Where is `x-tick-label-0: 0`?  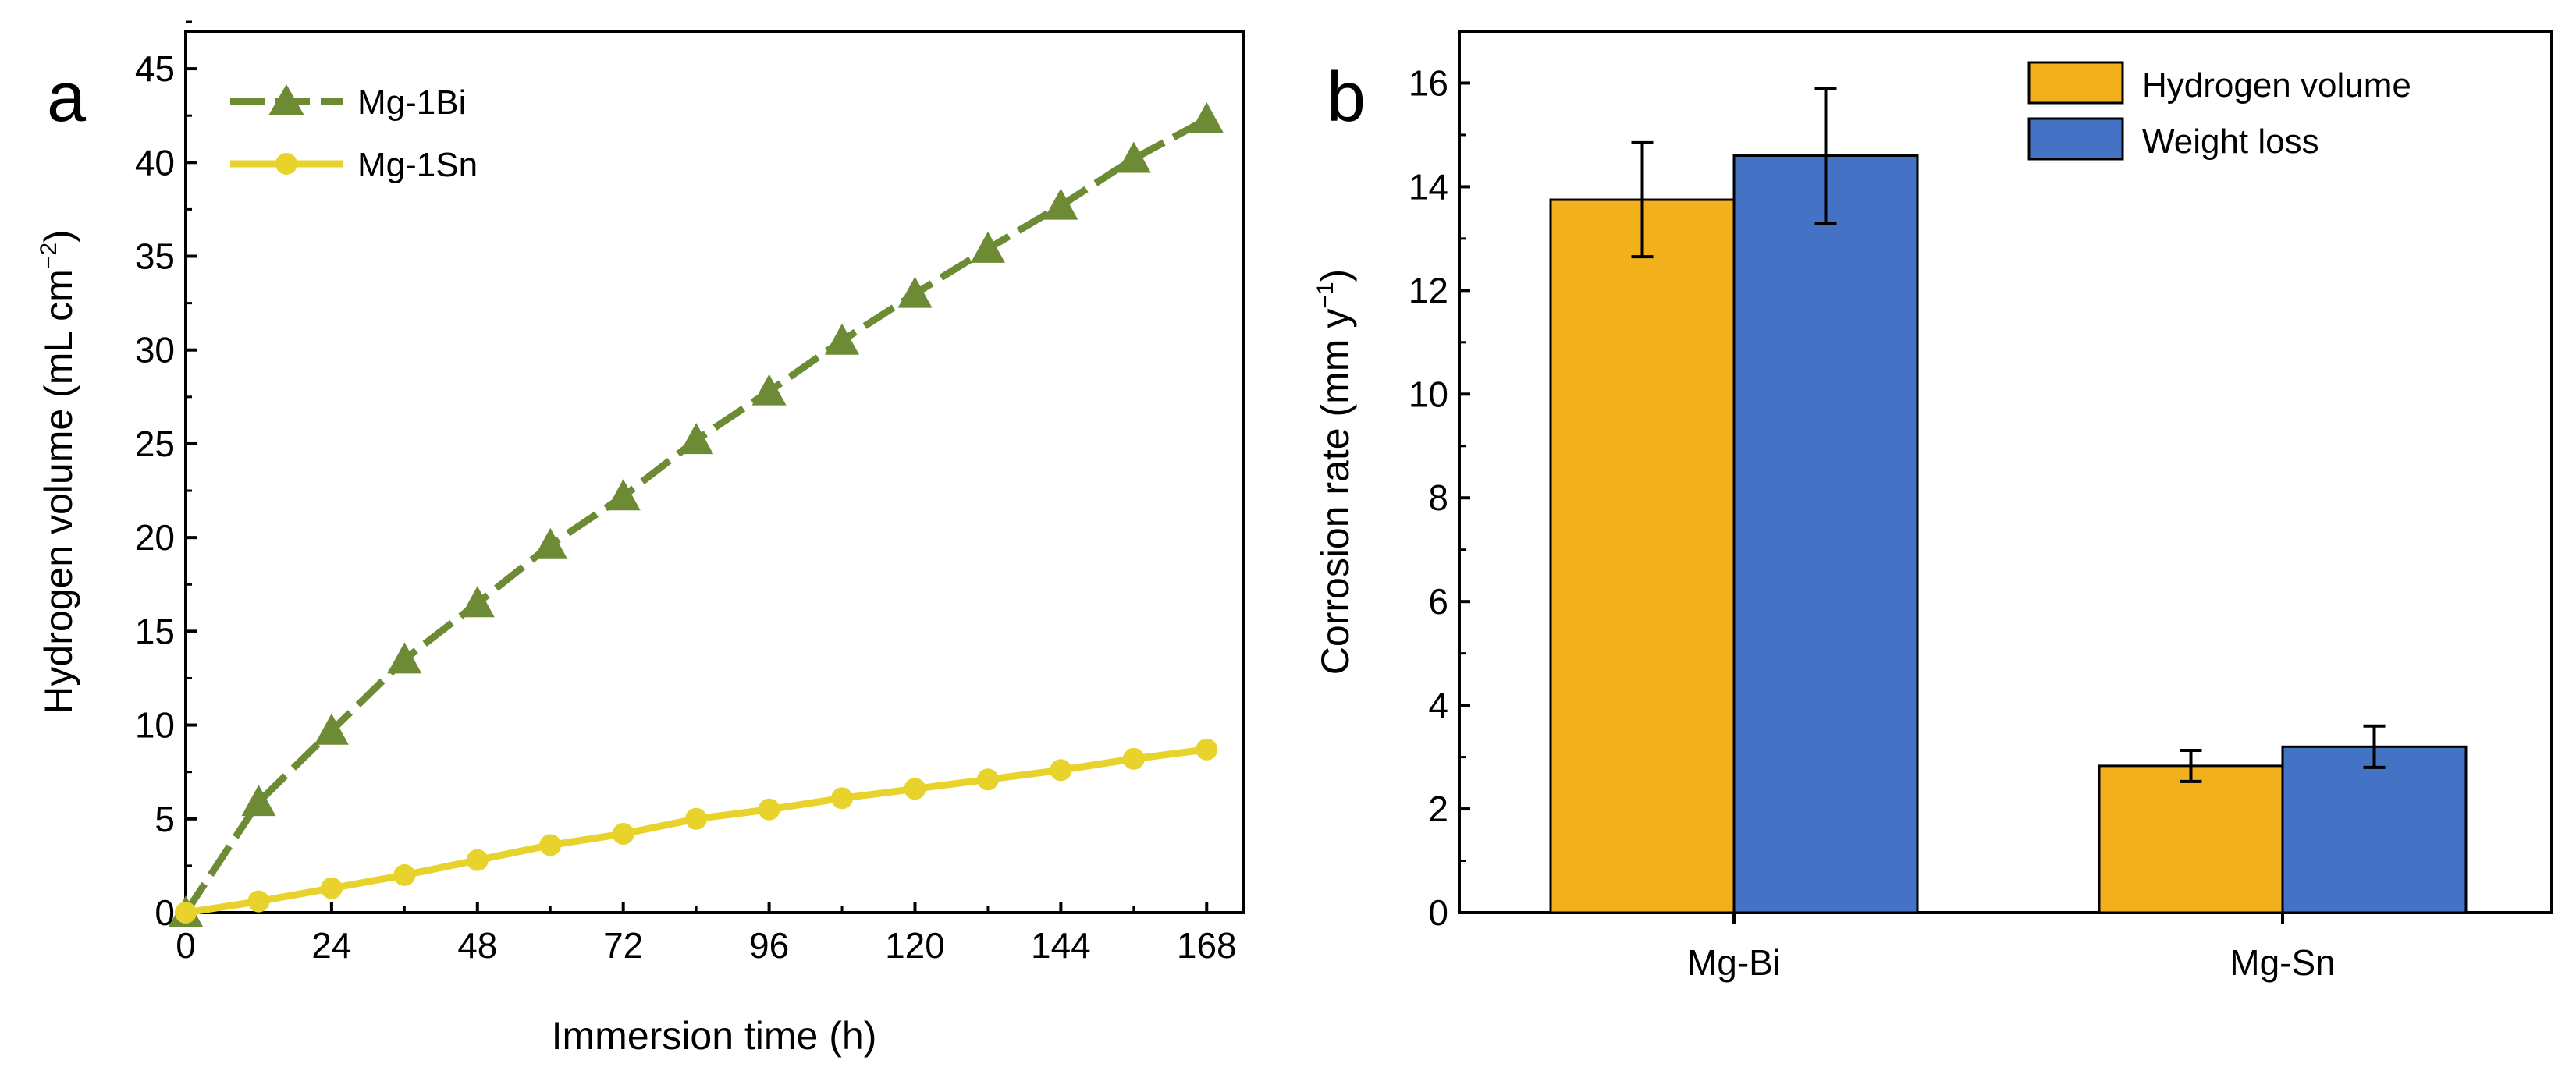
x-tick-label-0: 0 is located at coordinates (186, 945).